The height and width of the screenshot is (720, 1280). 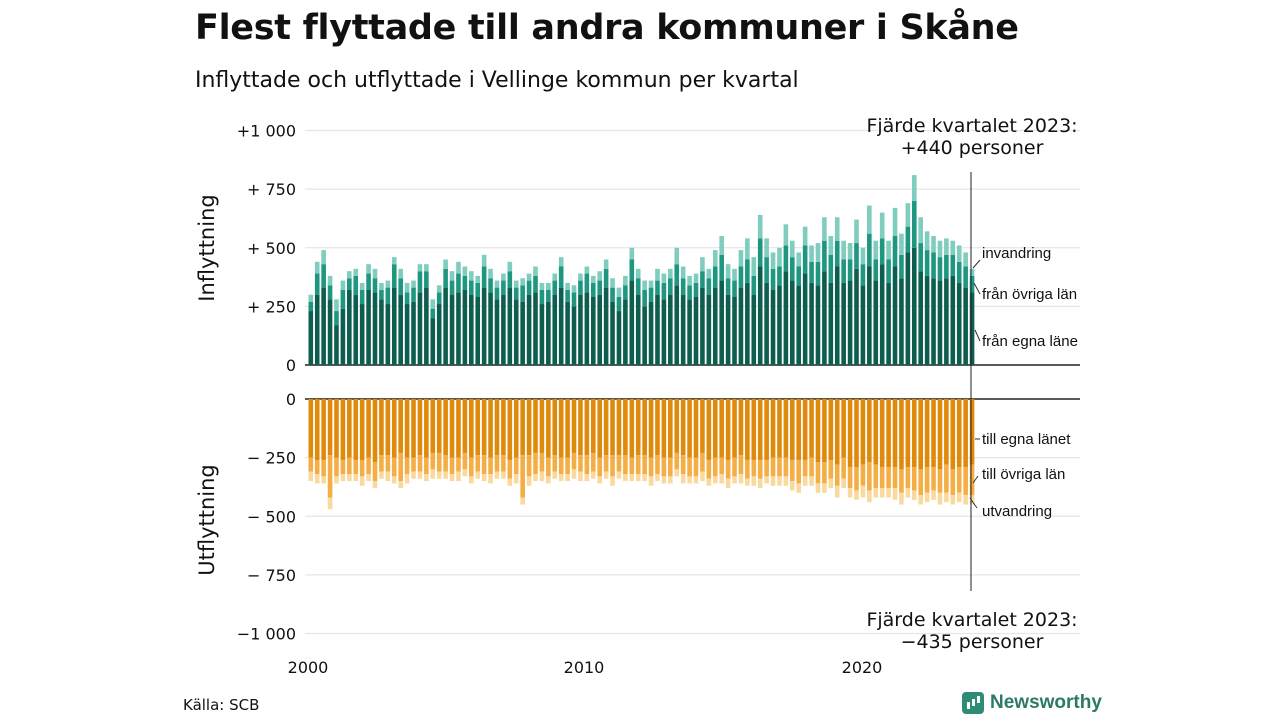 I want to click on brand-logo: Newsworthy, so click(x=1032, y=703).